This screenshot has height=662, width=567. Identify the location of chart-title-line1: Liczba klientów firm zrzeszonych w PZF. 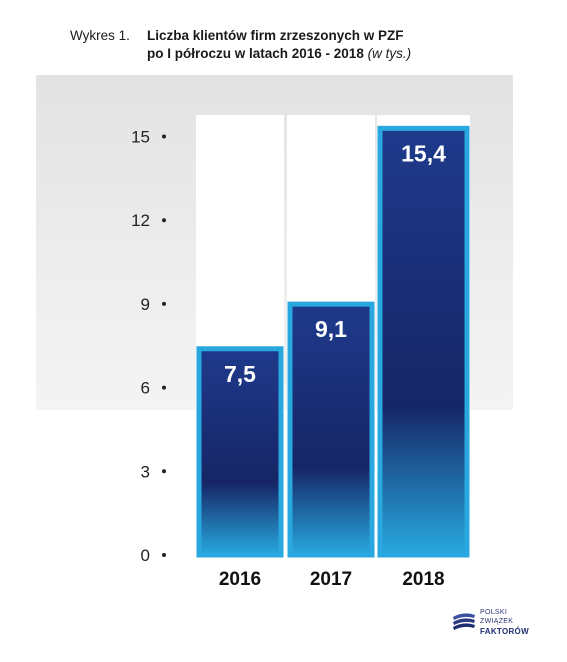
(275, 35).